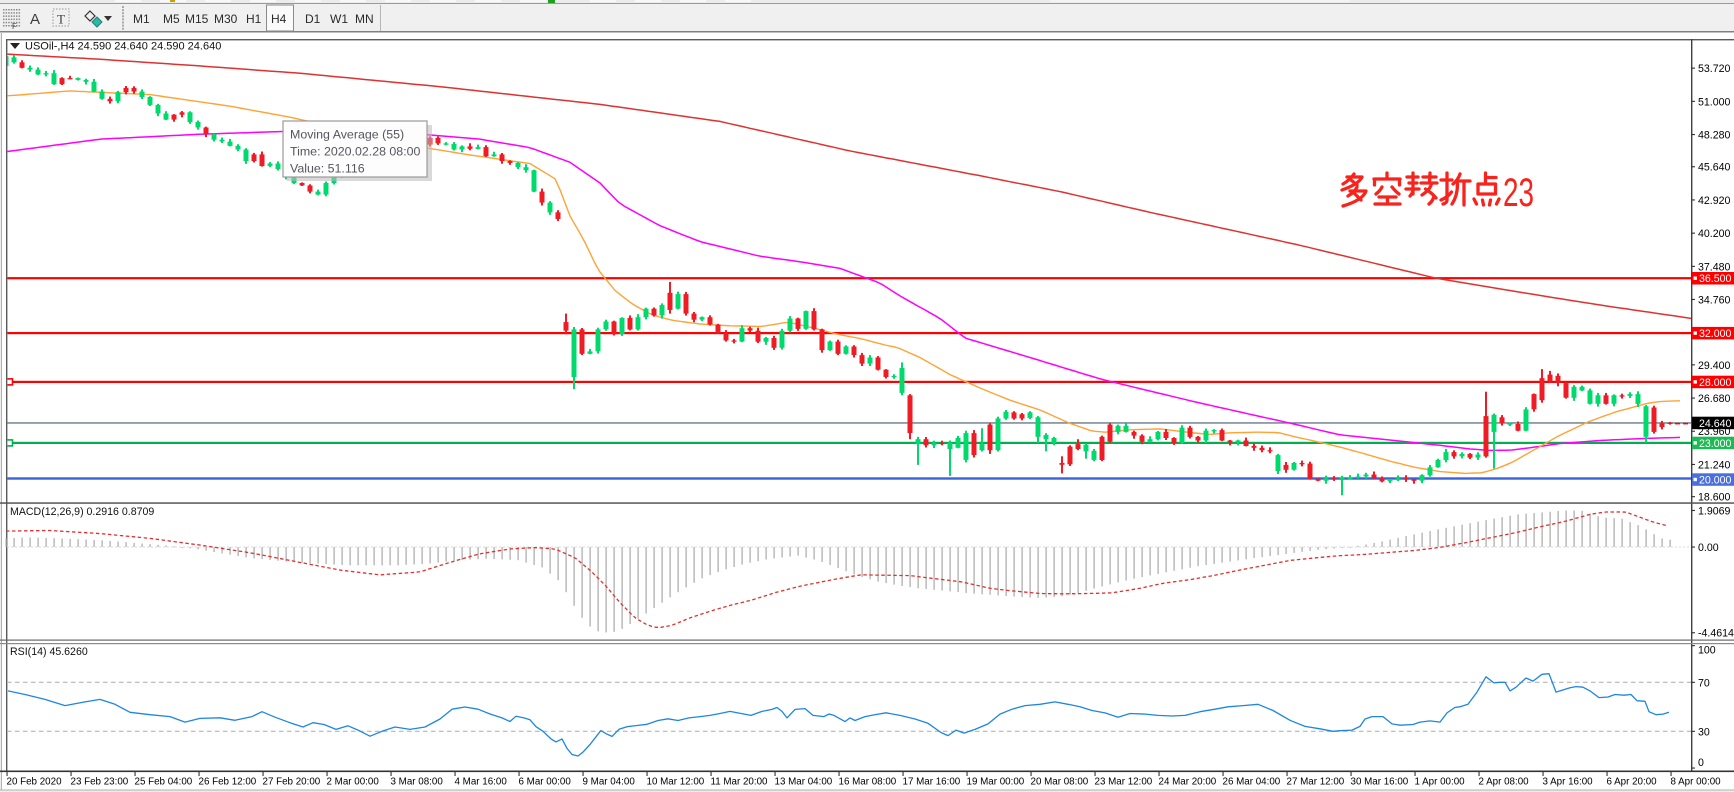 This screenshot has width=1734, height=792. Describe the element at coordinates (313, 19) in the screenshot. I see `svg-text: D1` at that location.